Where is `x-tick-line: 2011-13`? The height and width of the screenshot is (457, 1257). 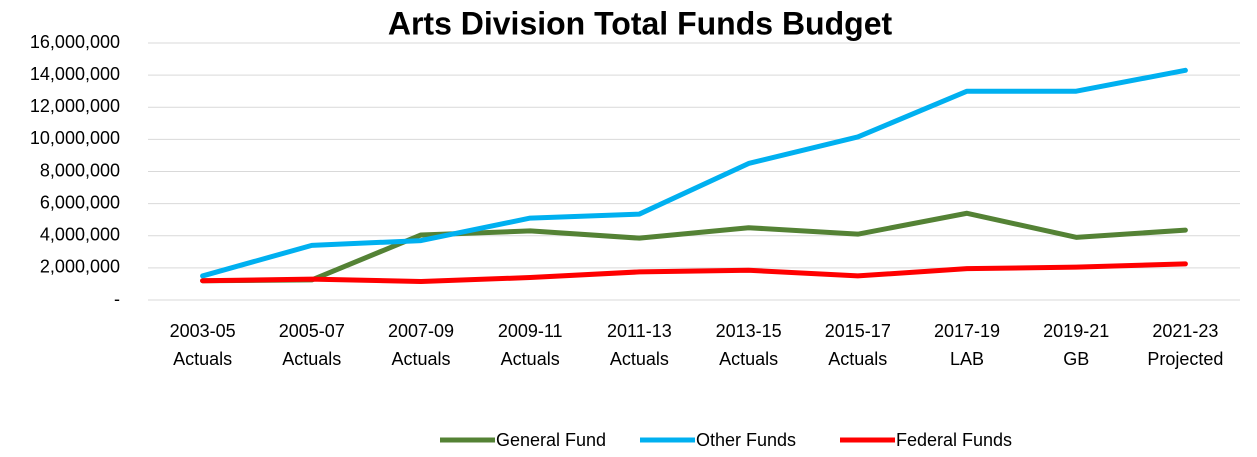
x-tick-line: 2011-13 is located at coordinates (639, 331).